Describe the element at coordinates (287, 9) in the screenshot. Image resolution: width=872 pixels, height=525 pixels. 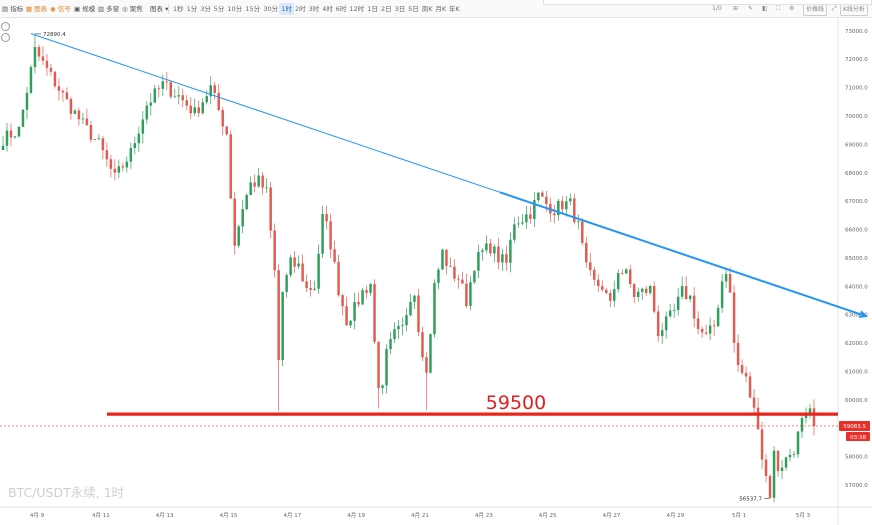
I see `timeframe-7: 1时` at that location.